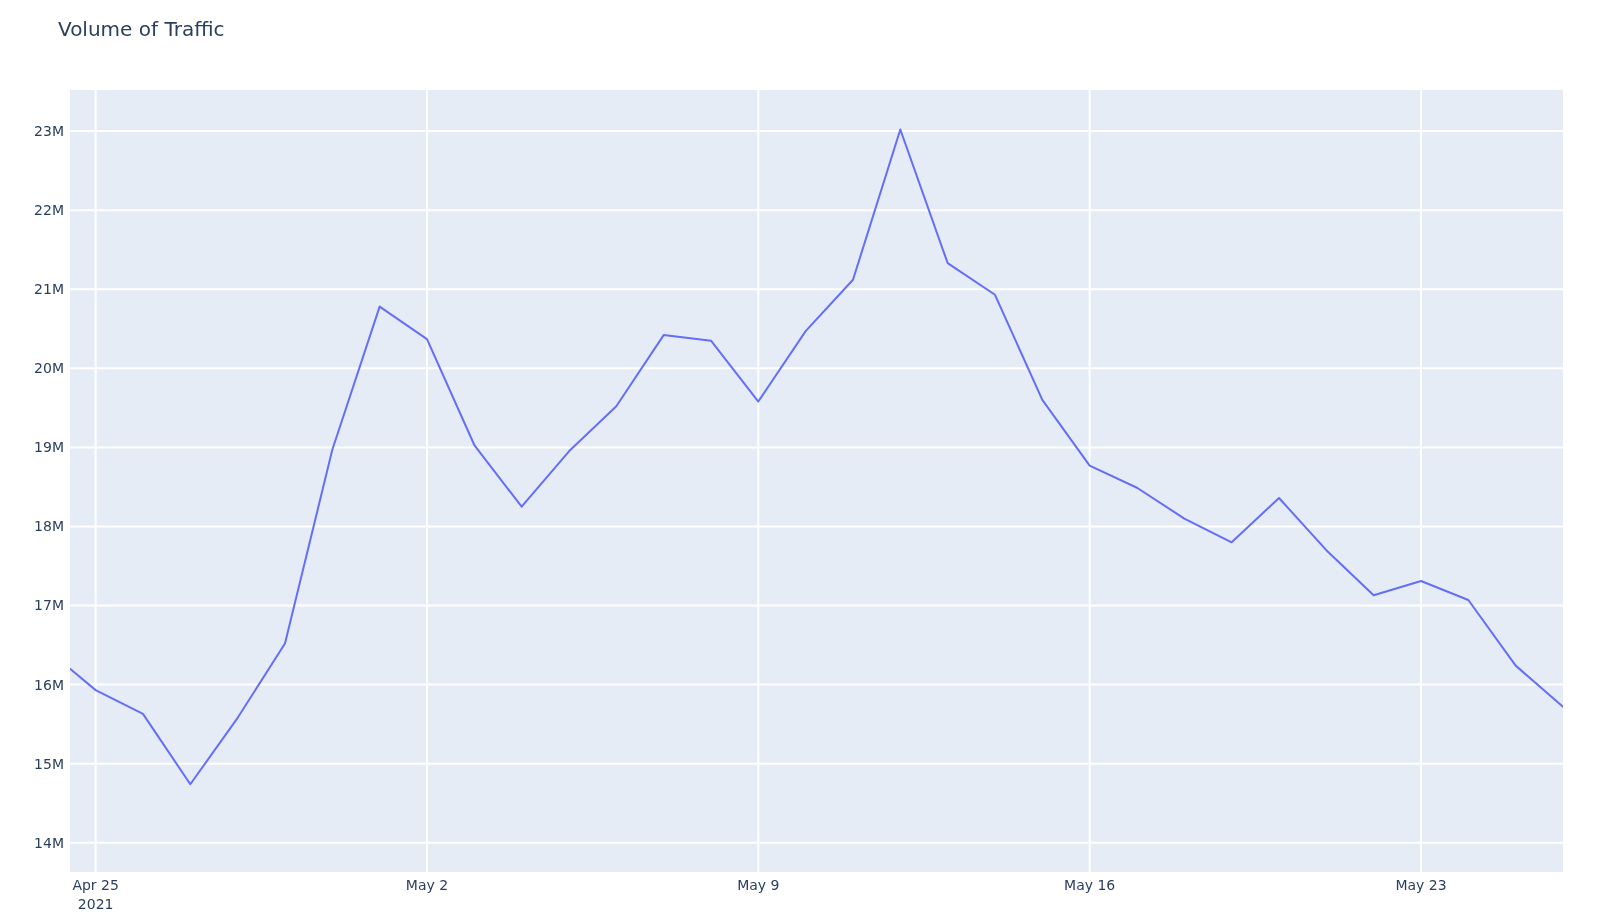 Image resolution: width=1600 pixels, height=920 pixels. What do you see at coordinates (49, 368) in the screenshot?
I see `y-tick-label: 20M` at bounding box center [49, 368].